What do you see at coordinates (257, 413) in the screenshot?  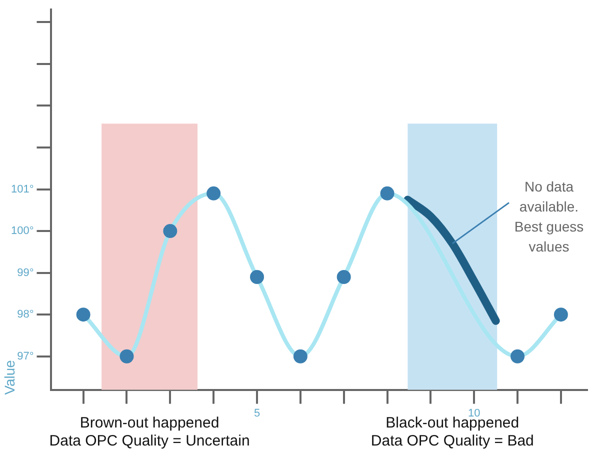 I see `x-tick-label: 5` at bounding box center [257, 413].